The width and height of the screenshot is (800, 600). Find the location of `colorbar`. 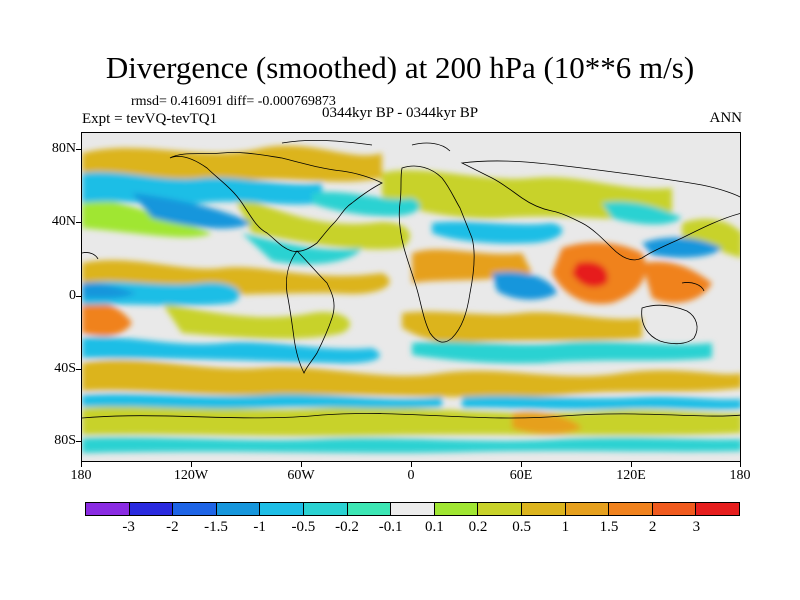

colorbar is located at coordinates (412, 509).